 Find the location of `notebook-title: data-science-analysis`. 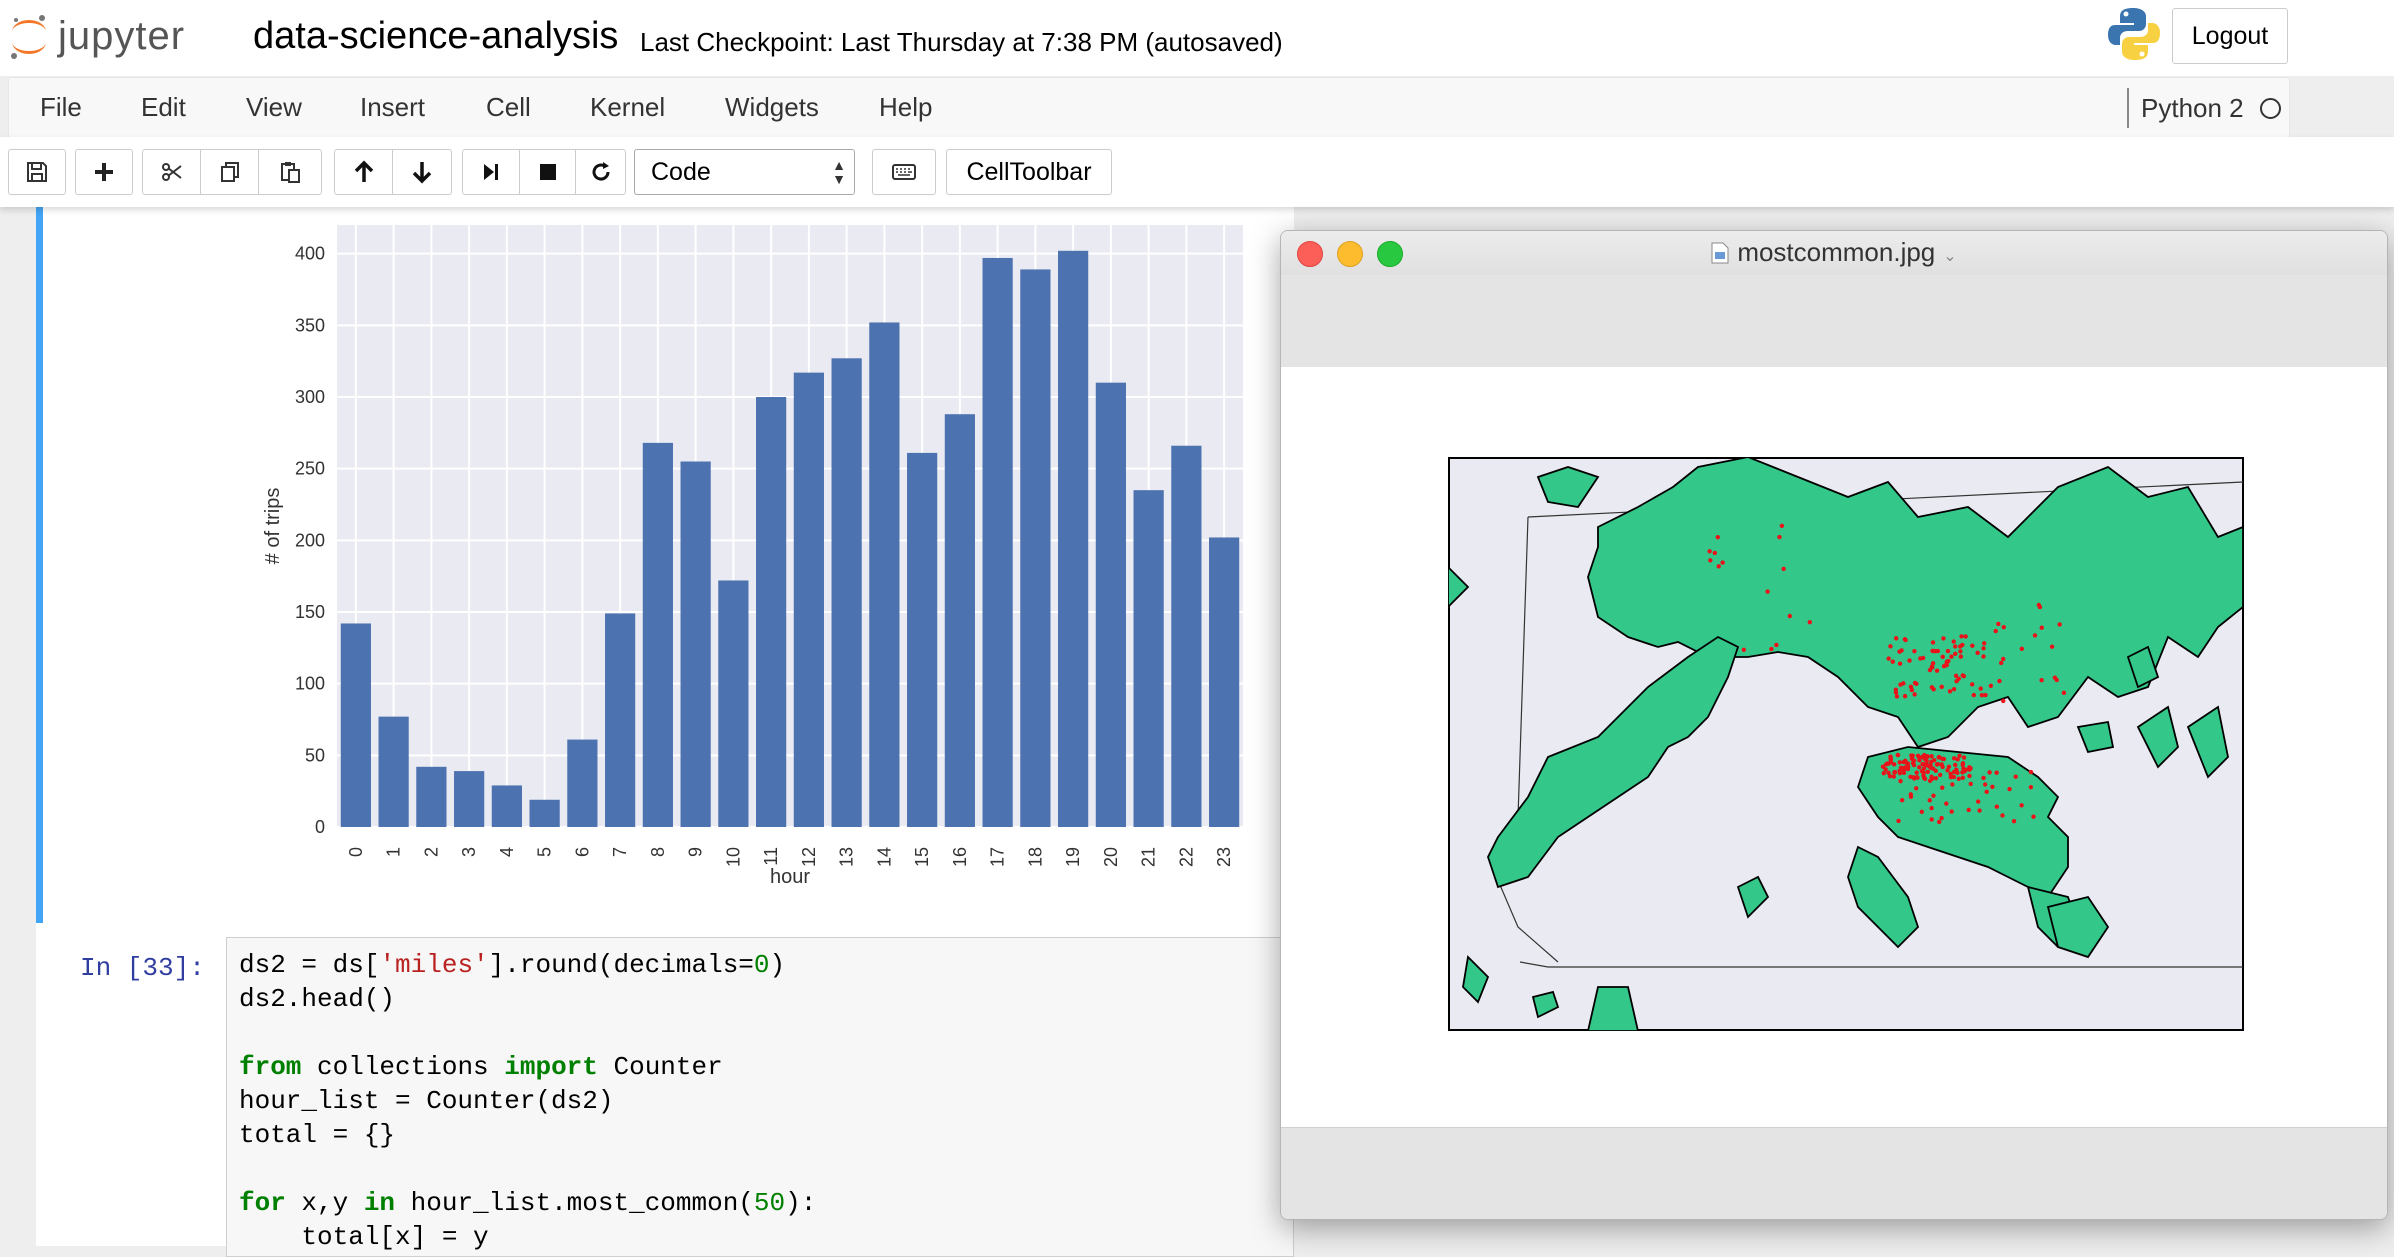

notebook-title: data-science-analysis is located at coordinates (436, 36).